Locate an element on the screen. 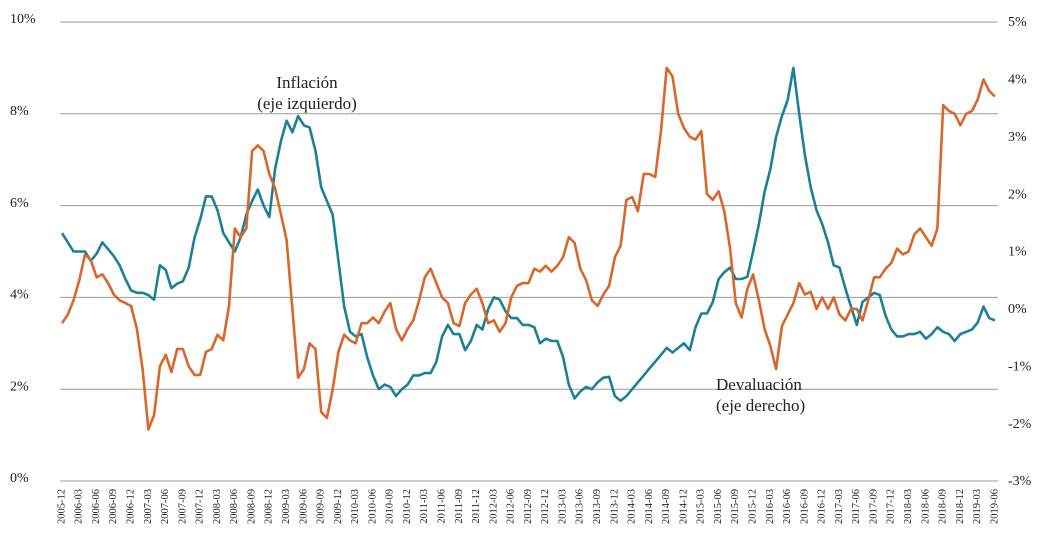 This screenshot has height=551, width=1043. x-tick-label: 2012-03 is located at coordinates (493, 506).